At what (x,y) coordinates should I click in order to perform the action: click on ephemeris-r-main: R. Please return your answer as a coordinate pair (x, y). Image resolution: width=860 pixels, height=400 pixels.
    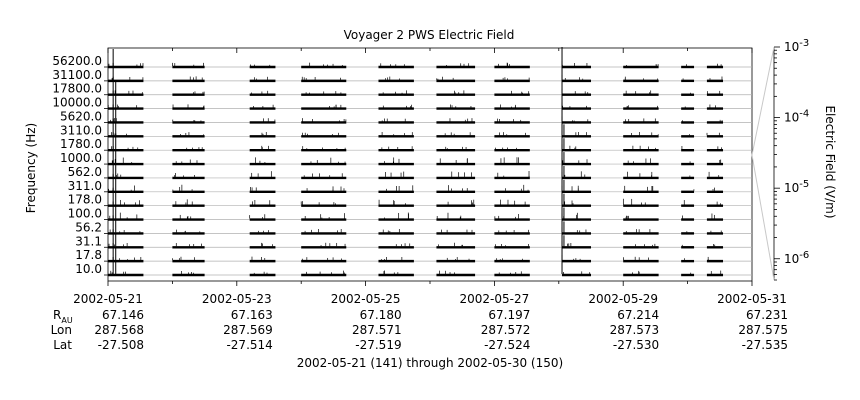
    Looking at the image, I should click on (57, 315).